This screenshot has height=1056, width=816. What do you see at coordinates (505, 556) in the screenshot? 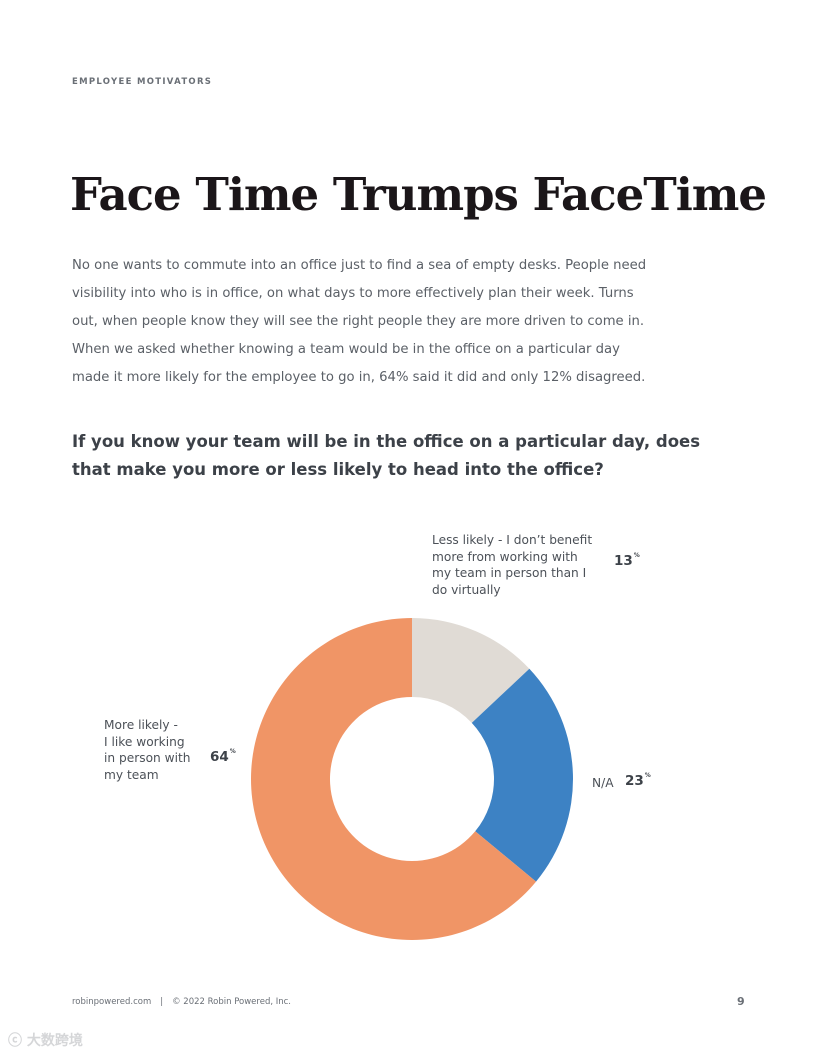
I see `label-line: more from working with` at bounding box center [505, 556].